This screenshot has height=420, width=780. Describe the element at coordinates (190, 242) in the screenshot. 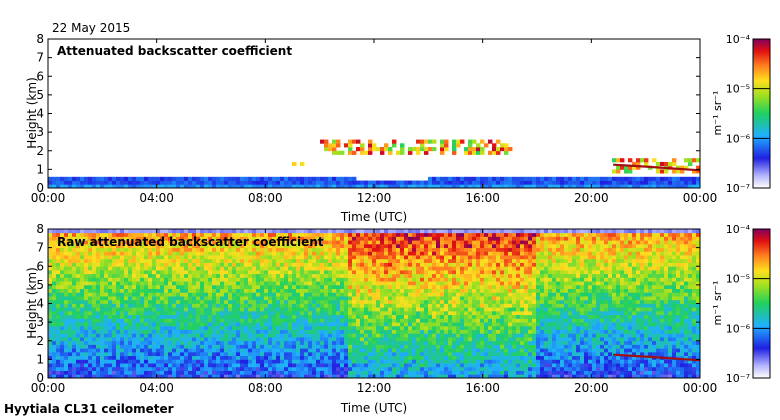

I see `panel-raw-title: Raw attenuated backscatter coefficient` at that location.